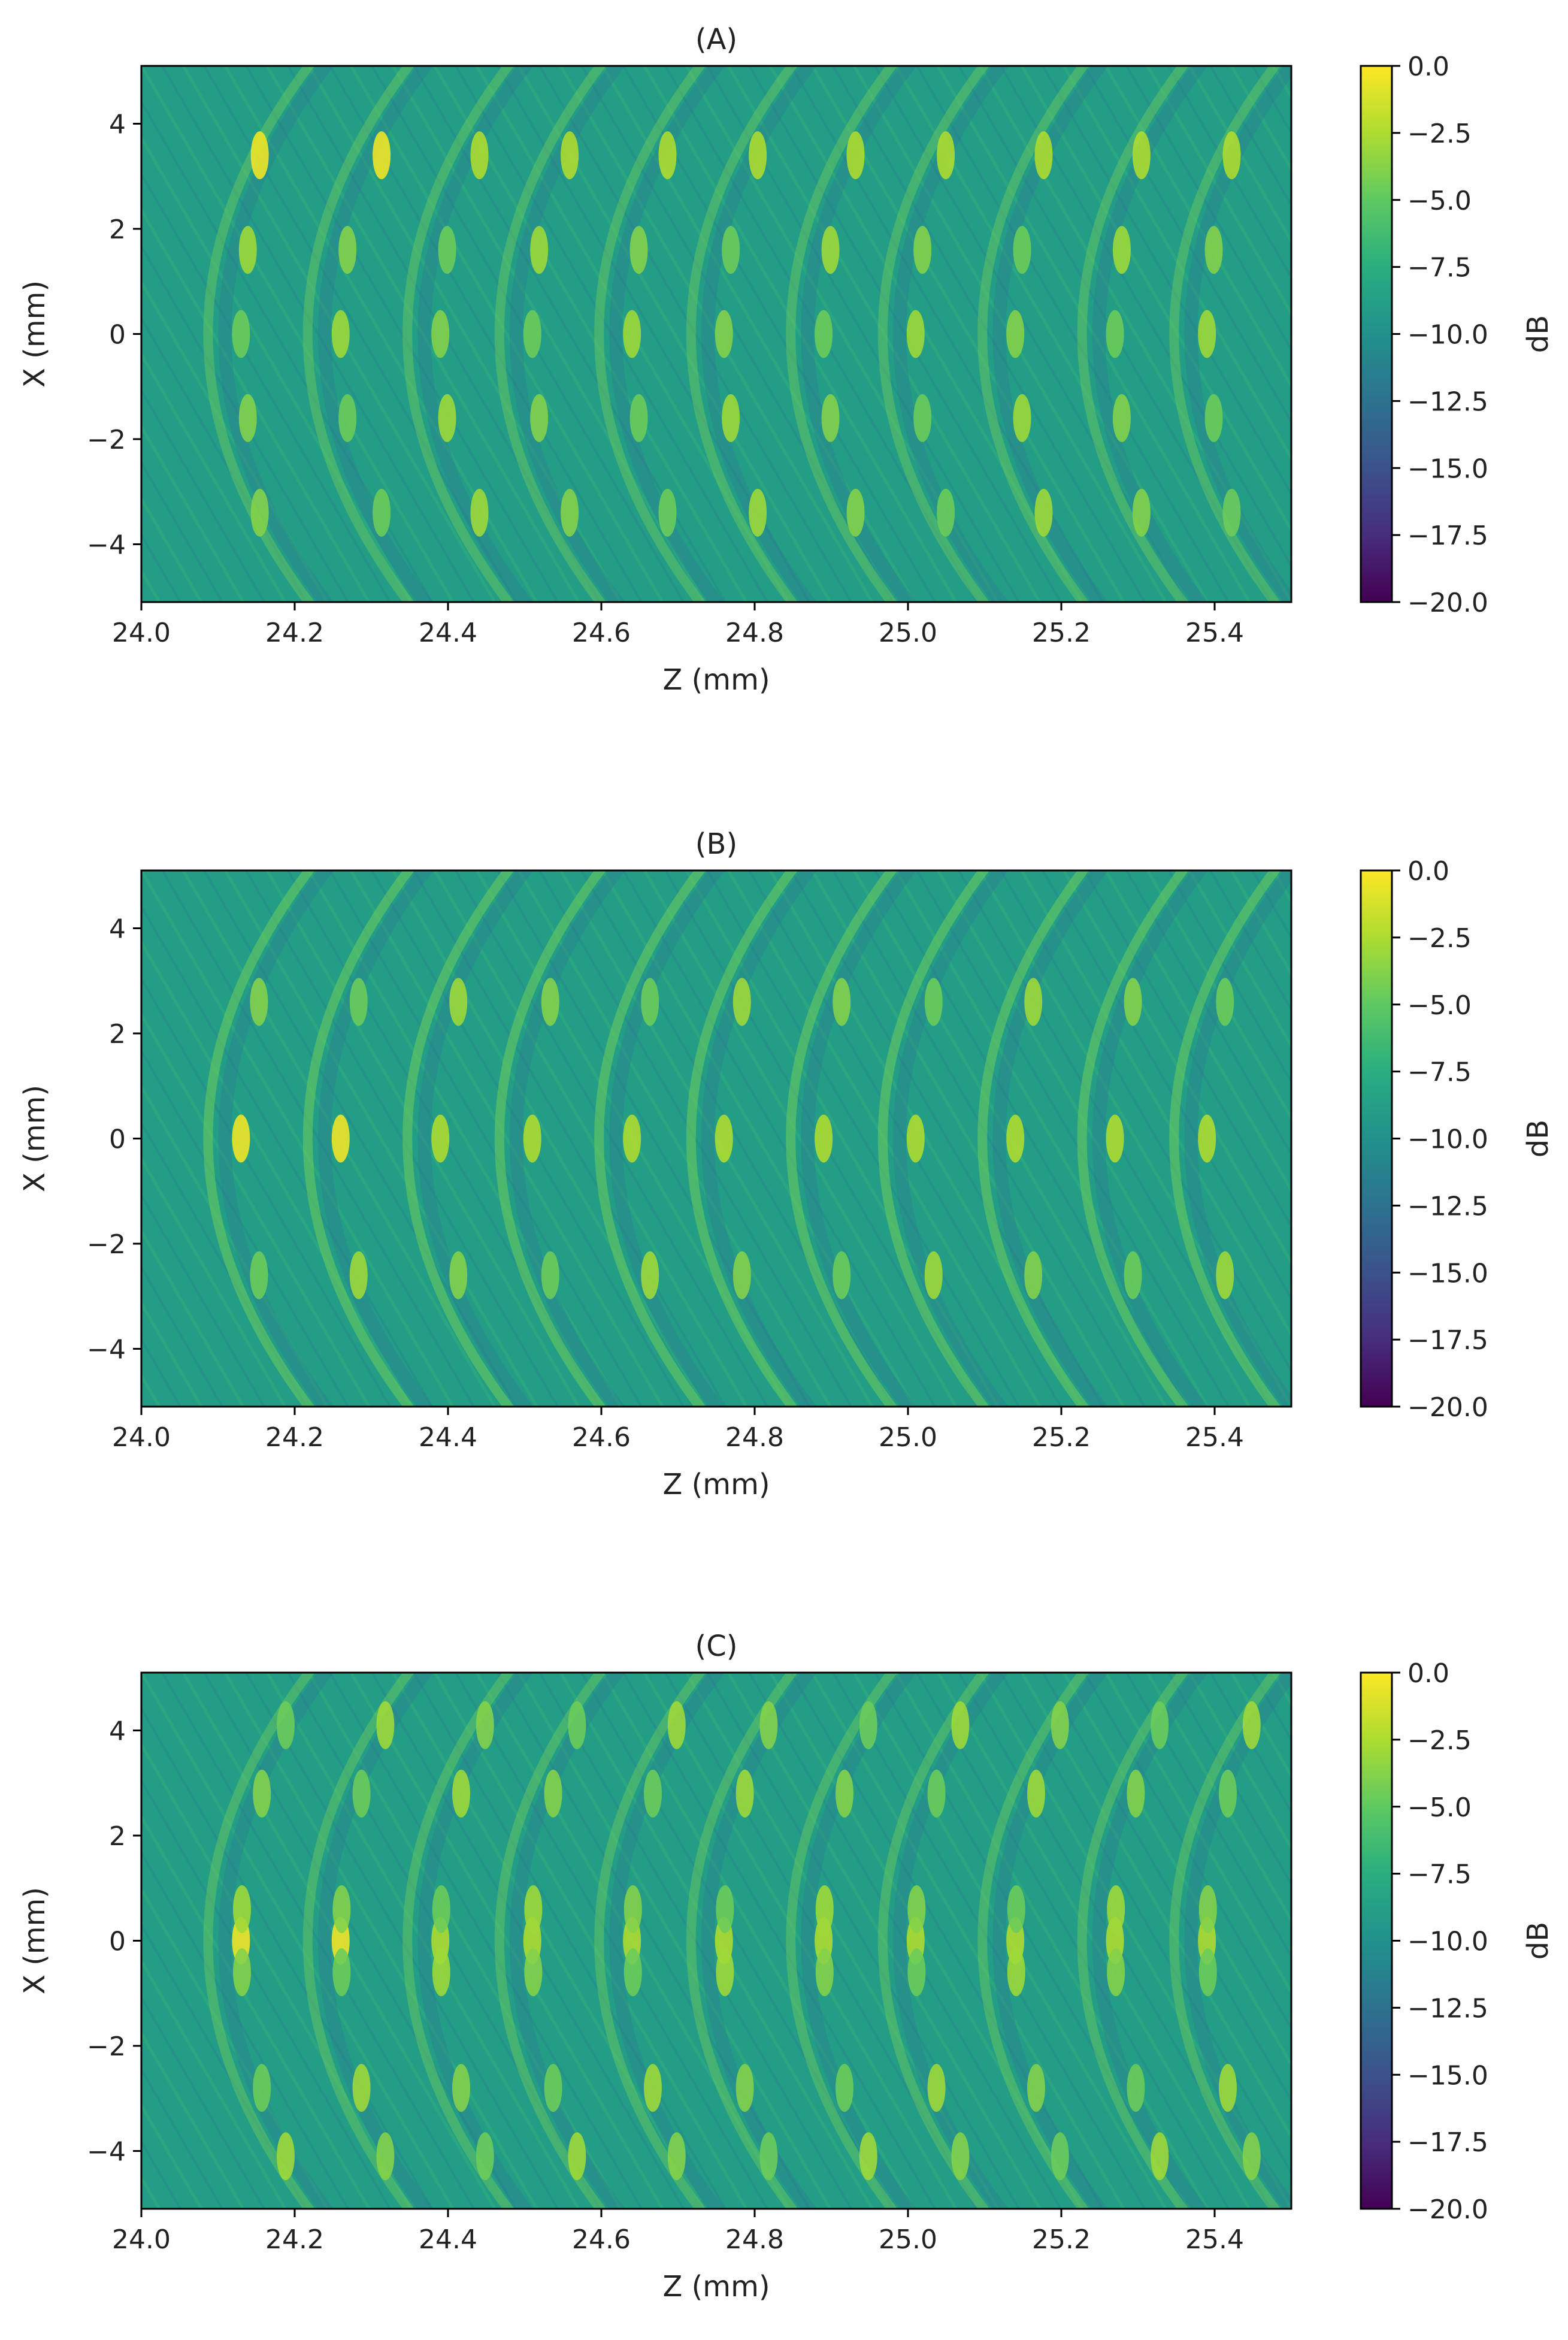  I want to click on x-tick-label: 24.0, so click(141, 1437).